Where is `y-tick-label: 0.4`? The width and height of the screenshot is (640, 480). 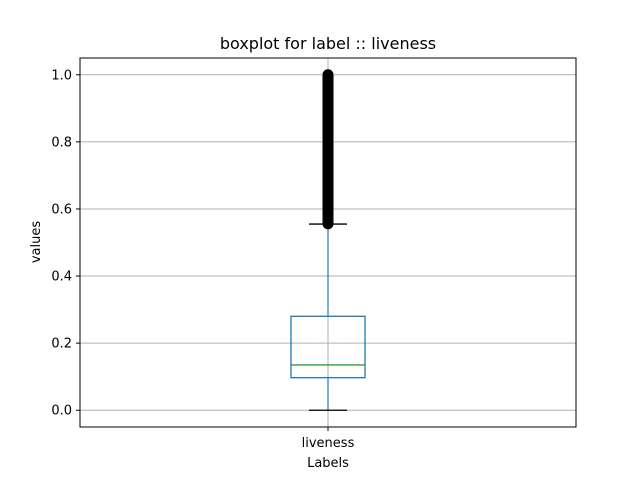 y-tick-label: 0.4 is located at coordinates (61, 277).